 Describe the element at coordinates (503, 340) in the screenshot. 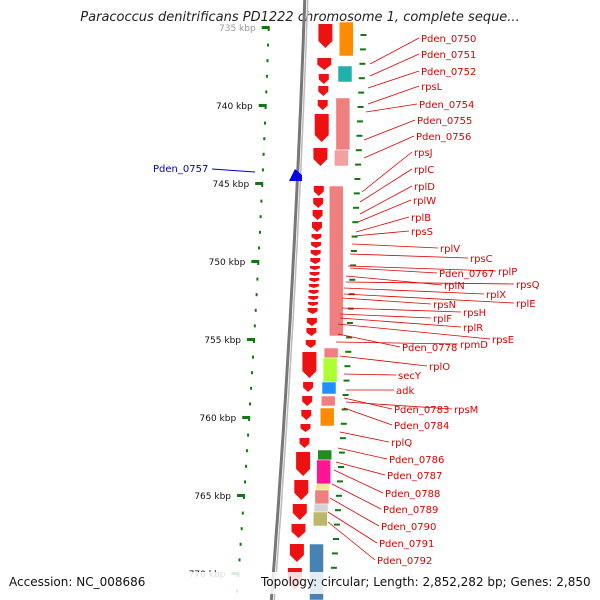

I see `gene-label: rpsE` at that location.